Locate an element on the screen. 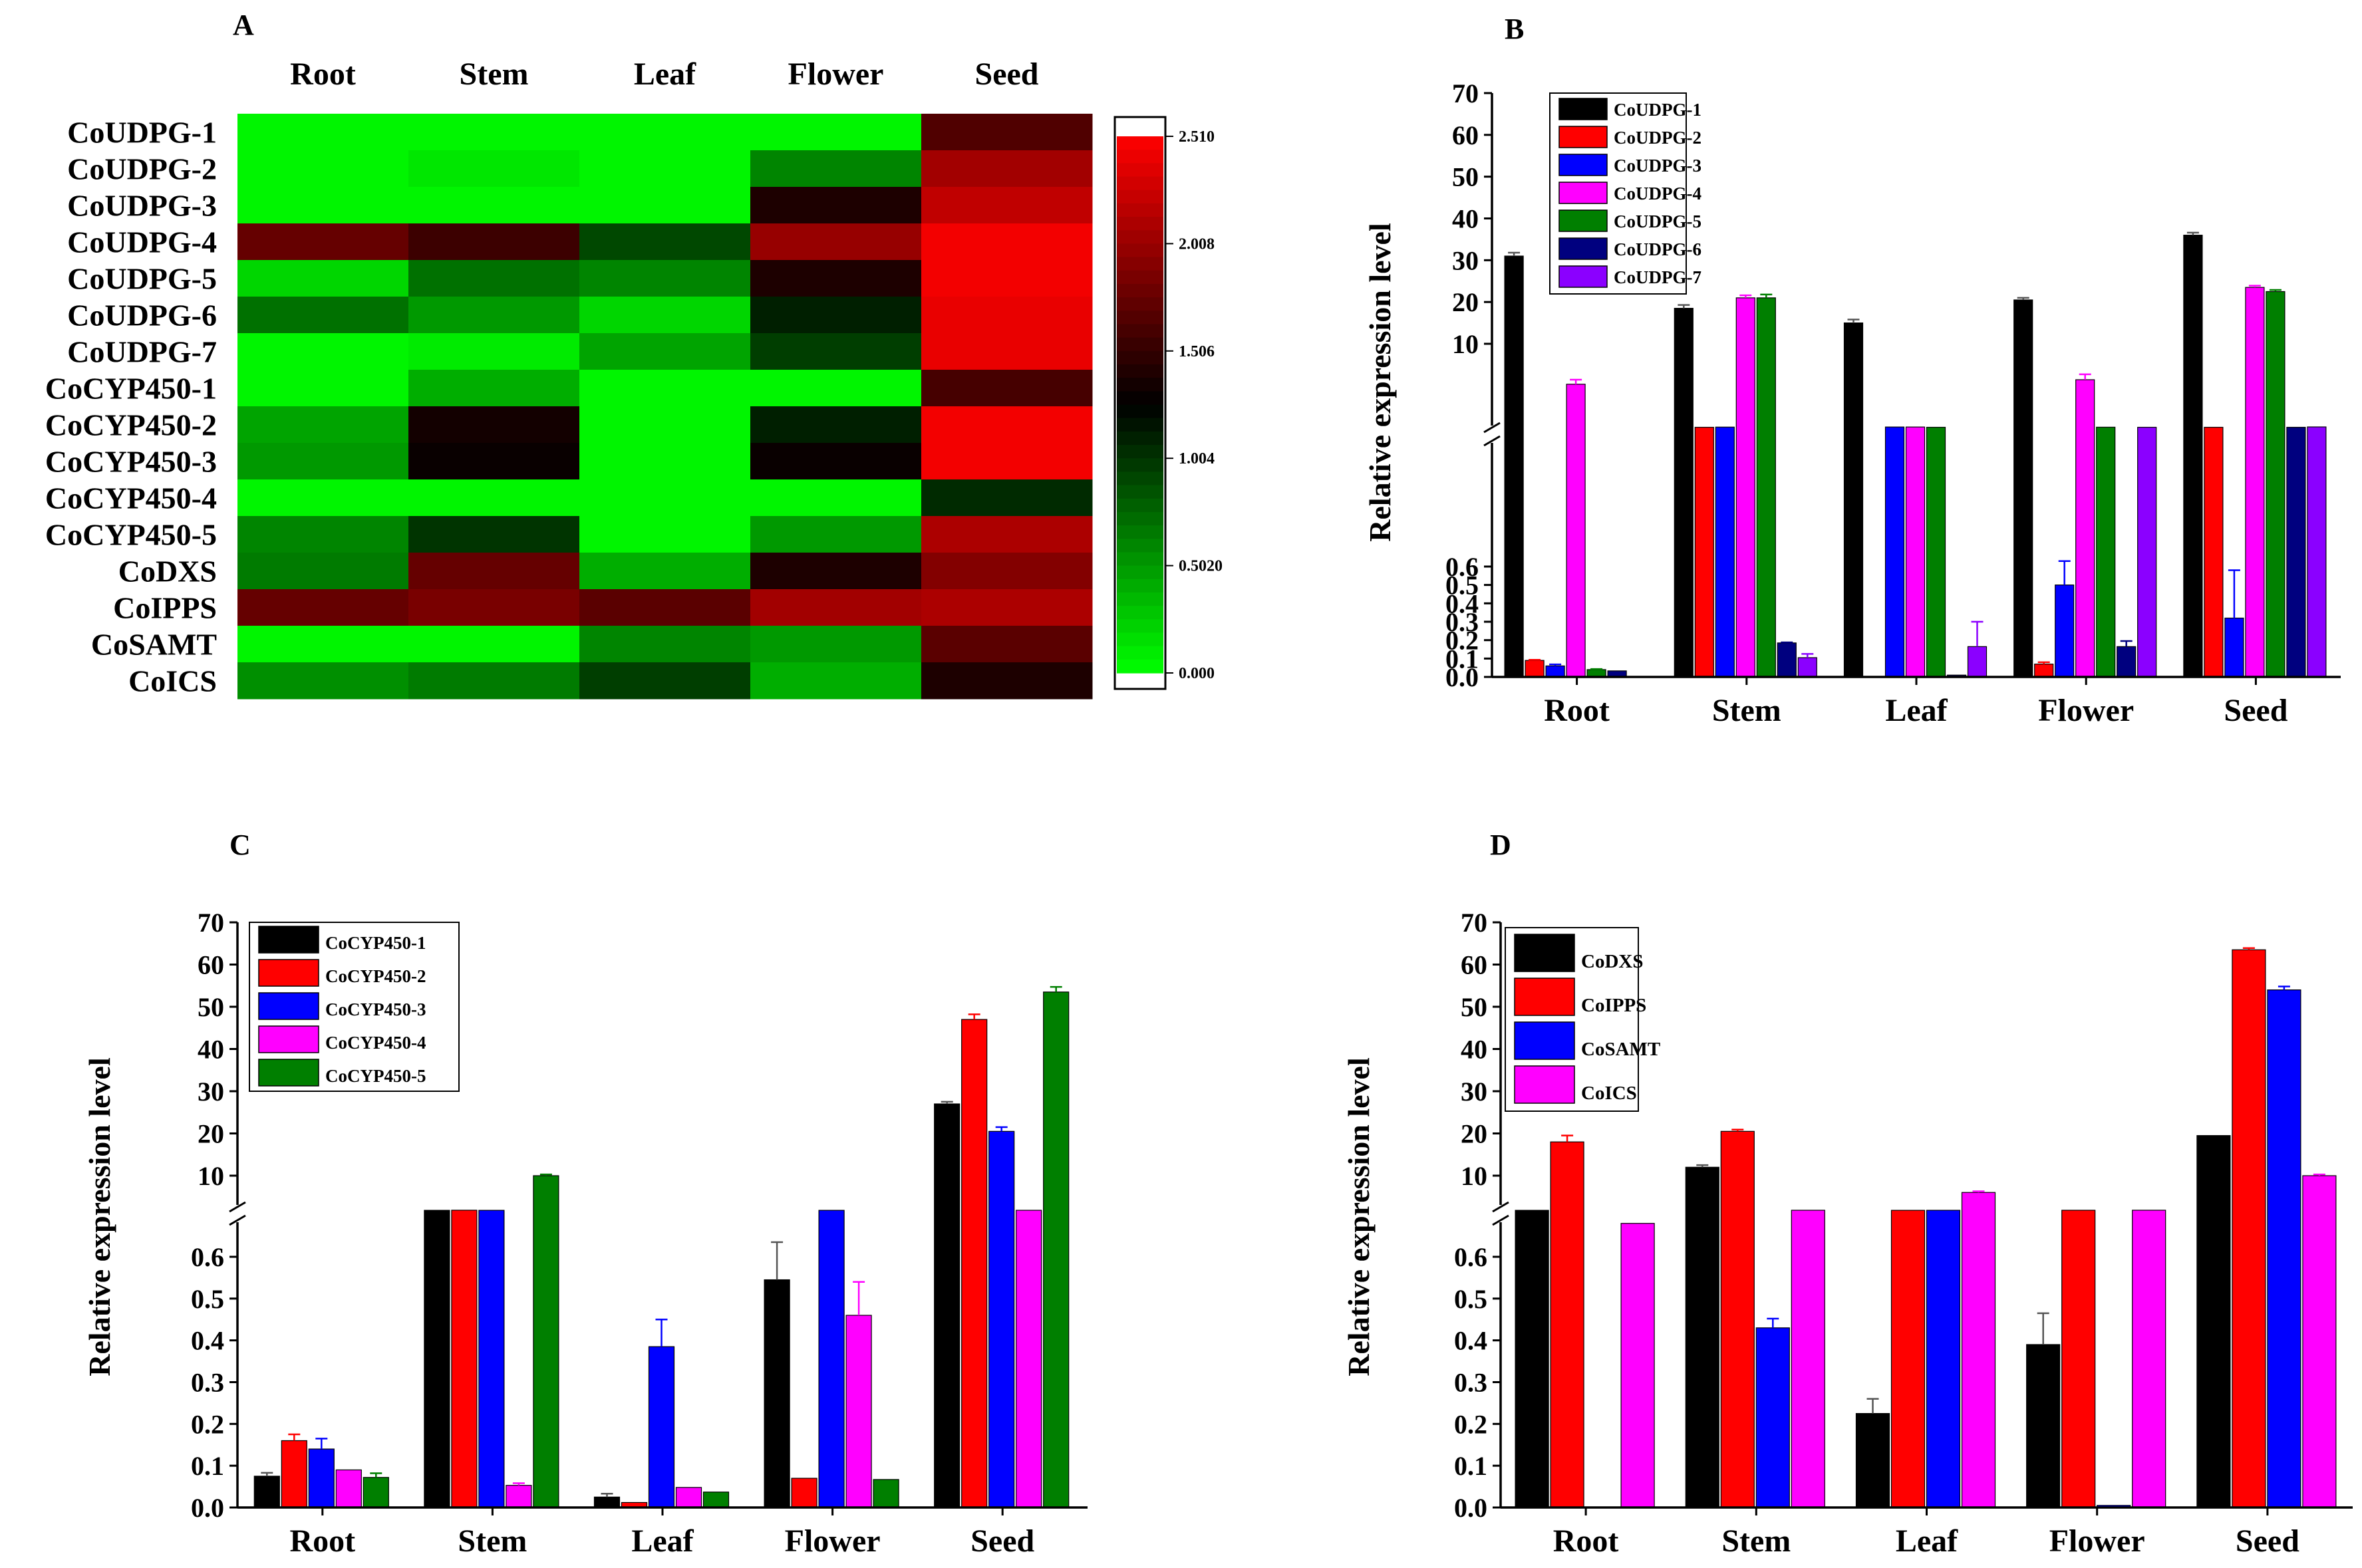 Image resolution: width=2362 pixels, height=1568 pixels. bar-coics-leaf is located at coordinates (1979, 1350).